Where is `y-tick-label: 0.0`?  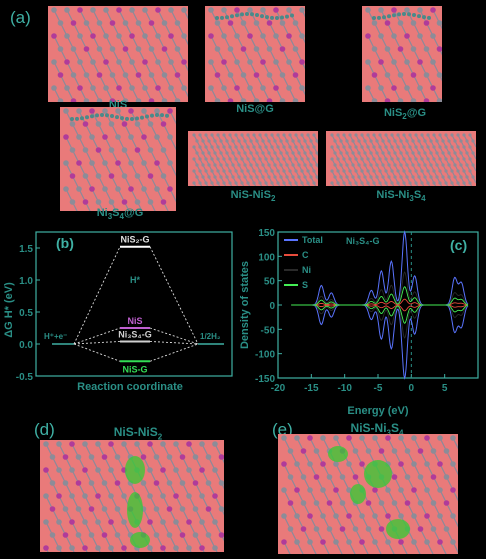
y-tick-label: 0.0 is located at coordinates (26, 345).